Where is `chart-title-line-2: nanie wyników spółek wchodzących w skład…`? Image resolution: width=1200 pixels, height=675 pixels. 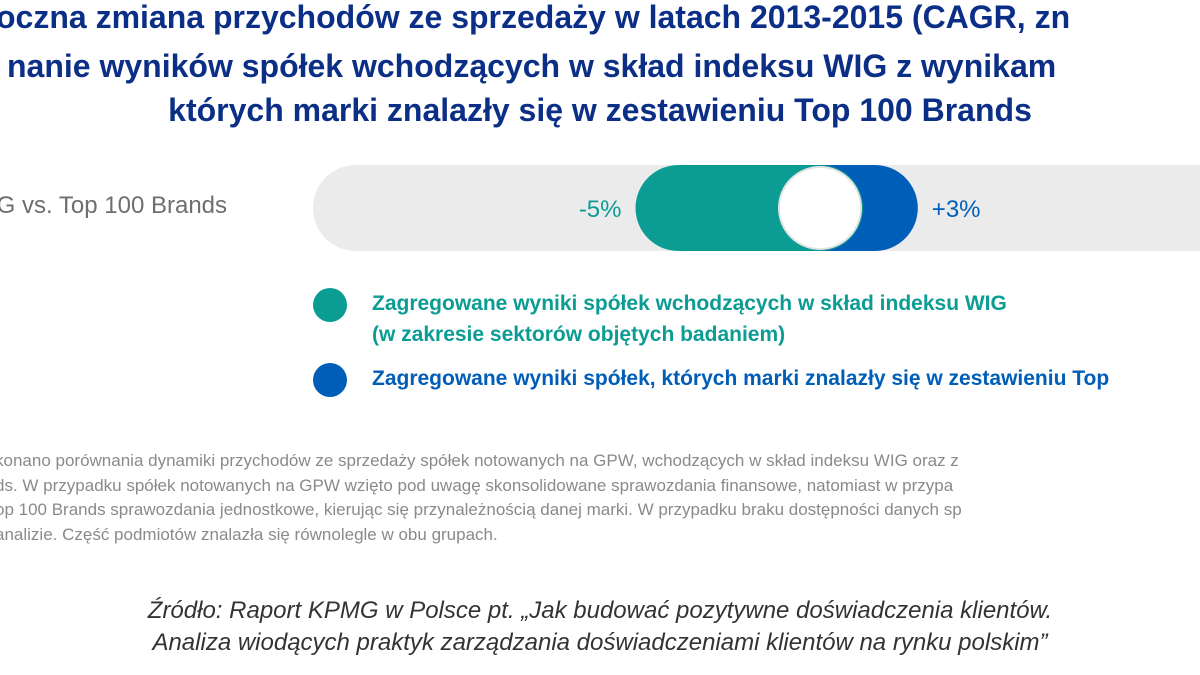
chart-title-line-2: nanie wyników spółek wchodzących w skład… is located at coordinates (532, 66).